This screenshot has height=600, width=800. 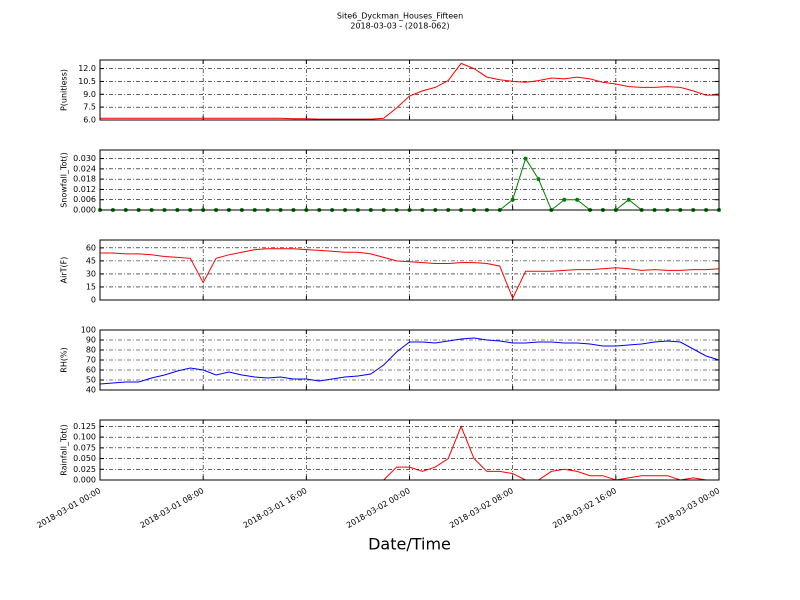 What do you see at coordinates (91, 286) in the screenshot?
I see `y-tick-label: 15` at bounding box center [91, 286].